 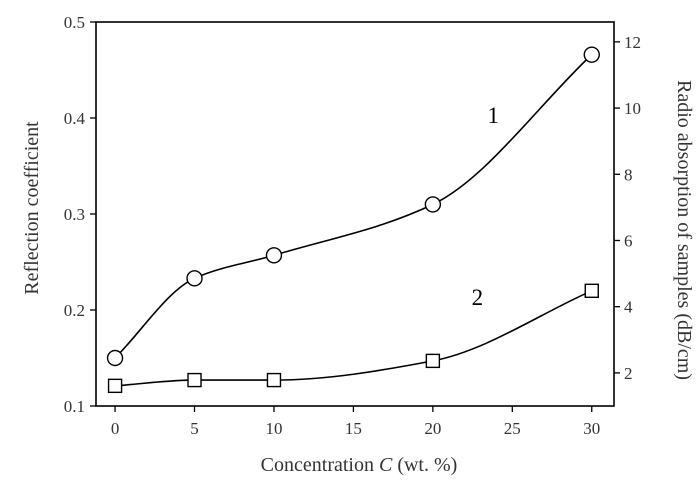 What do you see at coordinates (627, 208) in the screenshot?
I see `y-axis-right: 2 4 6 8 10 12` at bounding box center [627, 208].